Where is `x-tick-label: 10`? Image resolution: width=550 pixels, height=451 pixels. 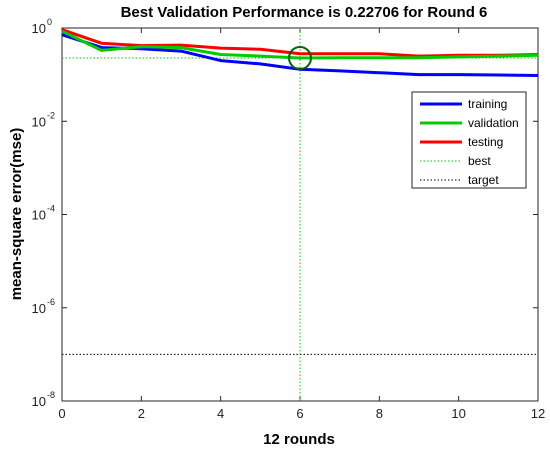
x-tick-label: 10 is located at coordinates (458, 413).